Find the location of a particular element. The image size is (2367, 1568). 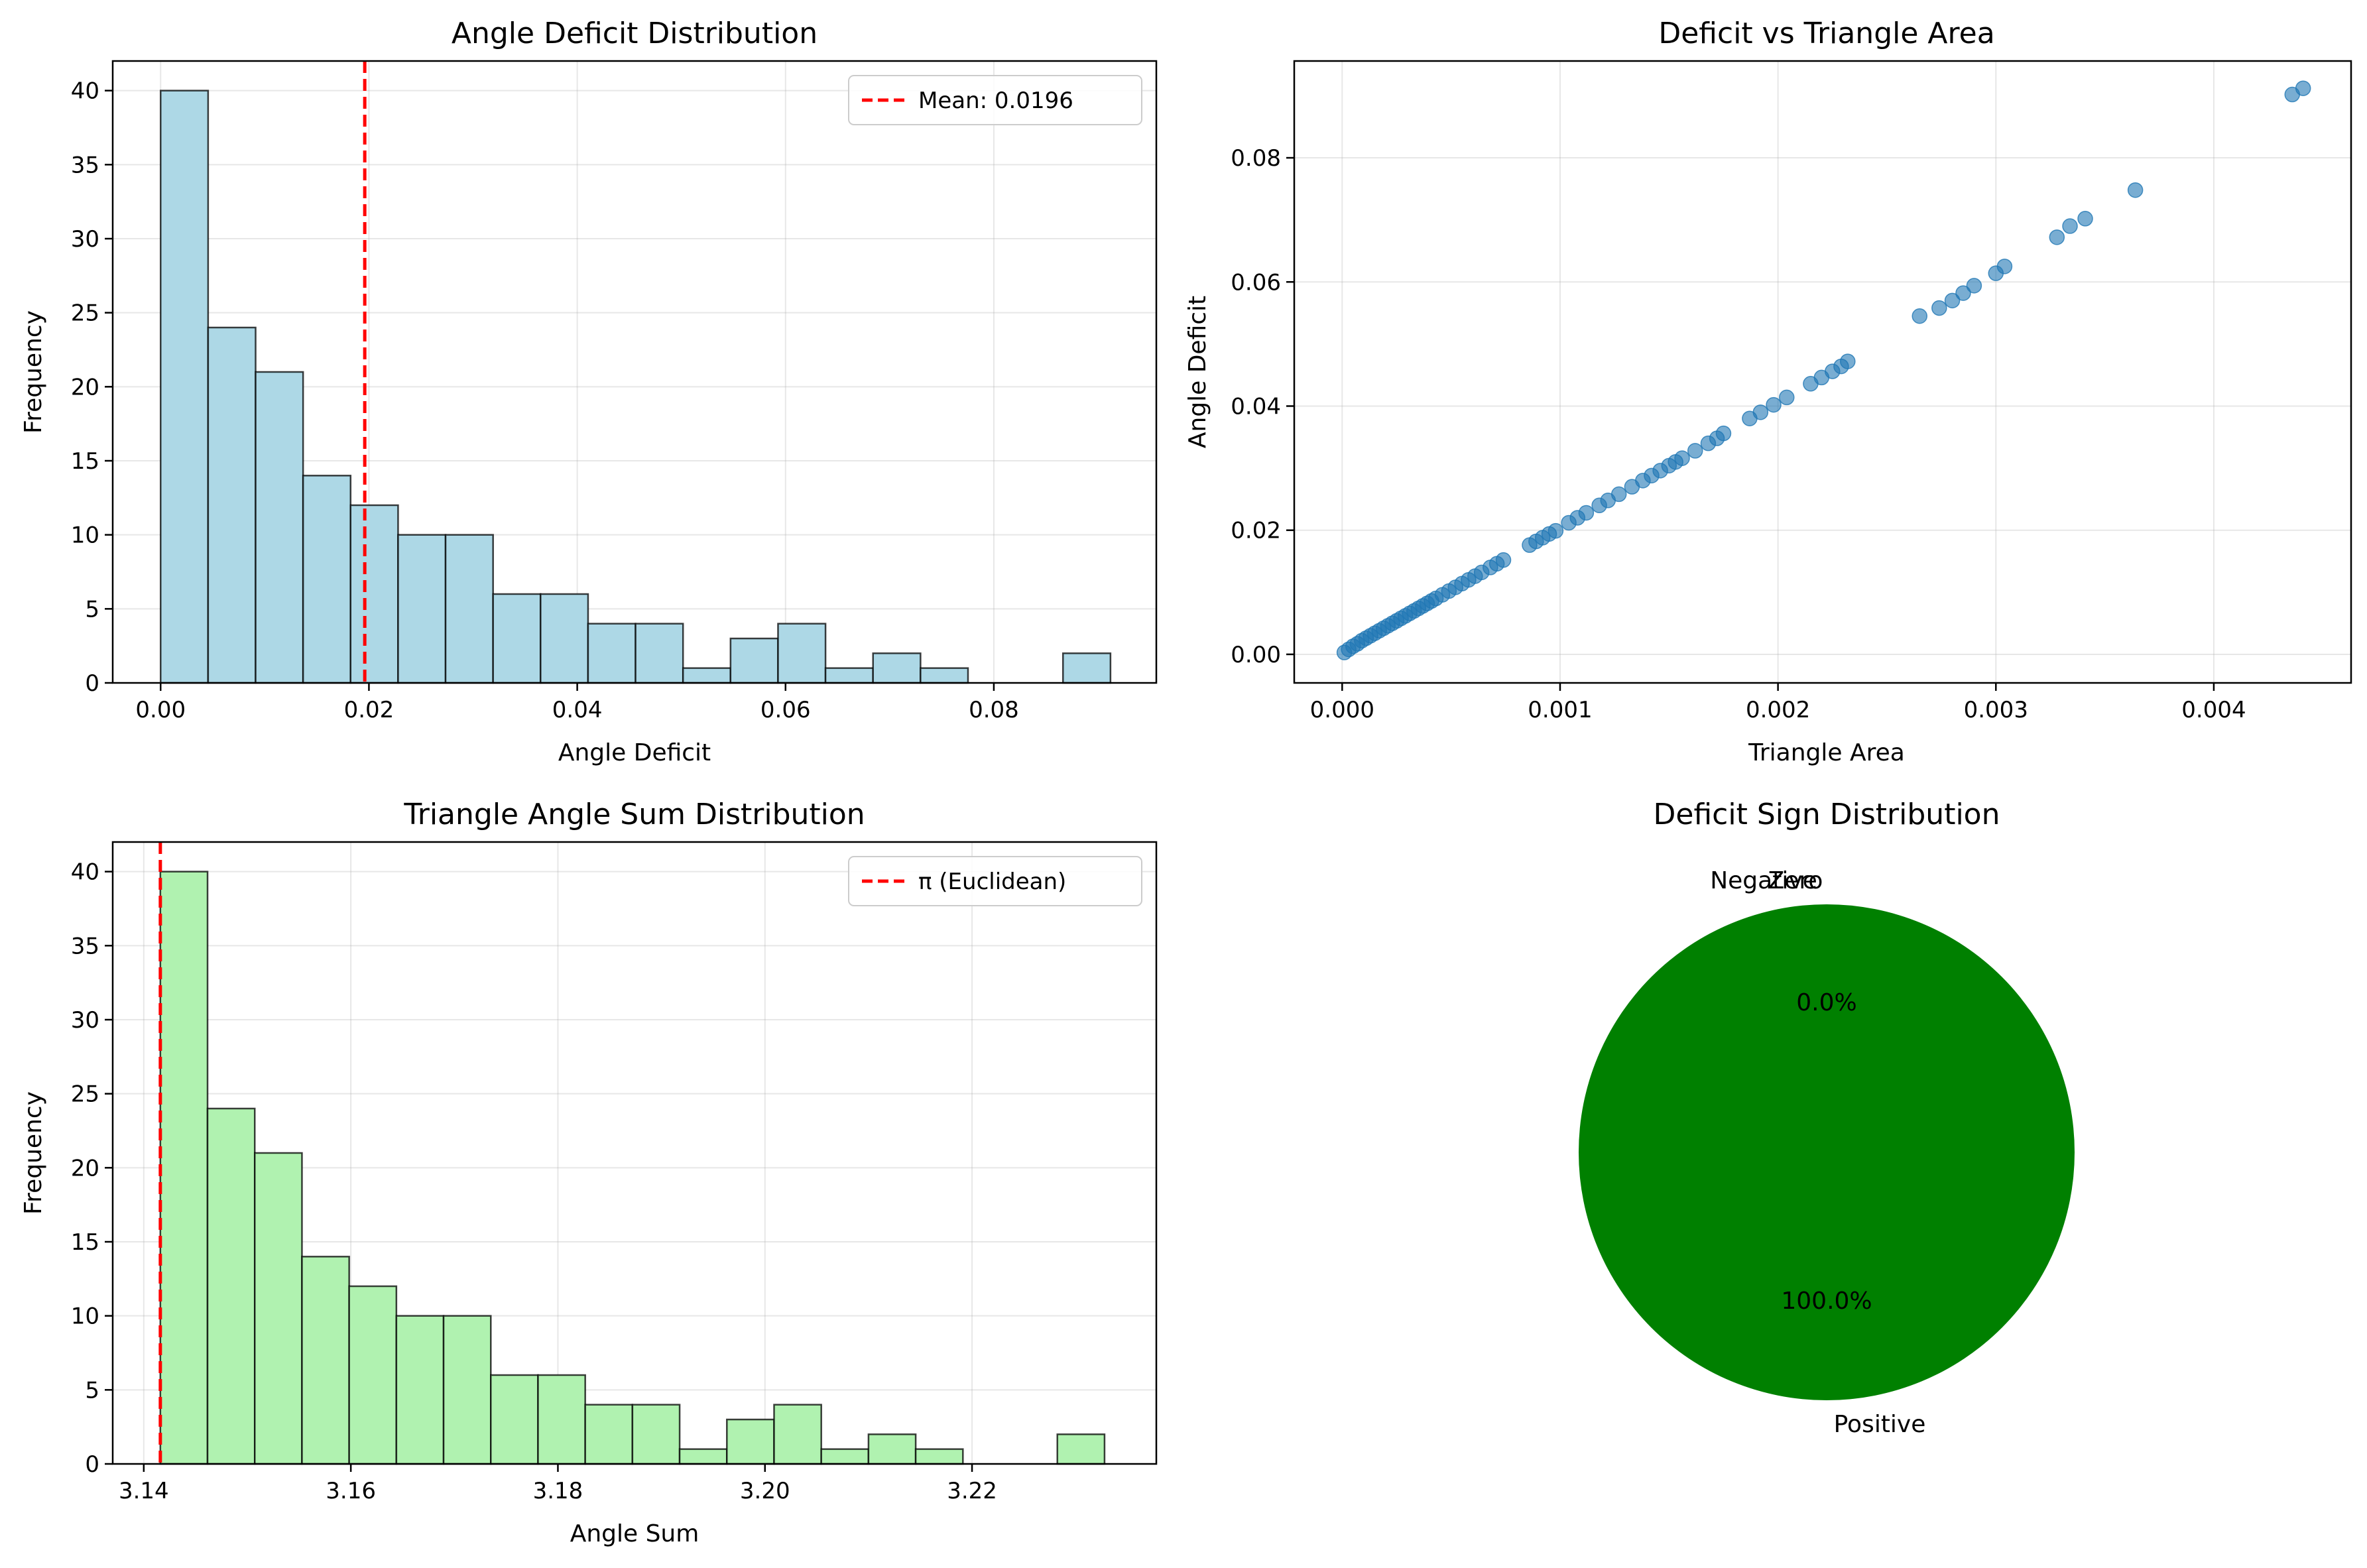

x-tick-label: 0.003 is located at coordinates (1996, 710).